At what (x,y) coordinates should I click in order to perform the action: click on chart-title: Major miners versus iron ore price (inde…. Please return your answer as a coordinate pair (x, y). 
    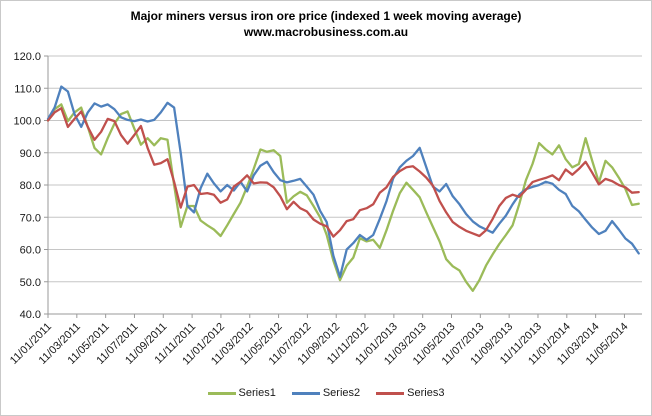
    Looking at the image, I should click on (326, 16).